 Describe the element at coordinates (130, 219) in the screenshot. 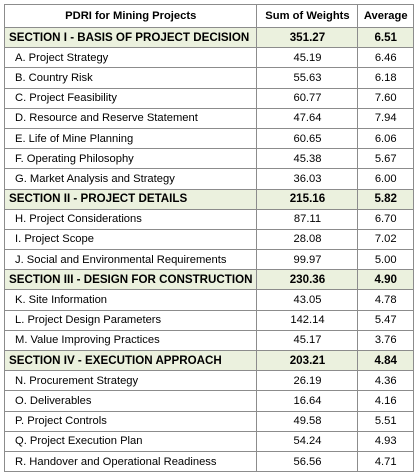

I see `item-label: H. Project Considerations` at that location.